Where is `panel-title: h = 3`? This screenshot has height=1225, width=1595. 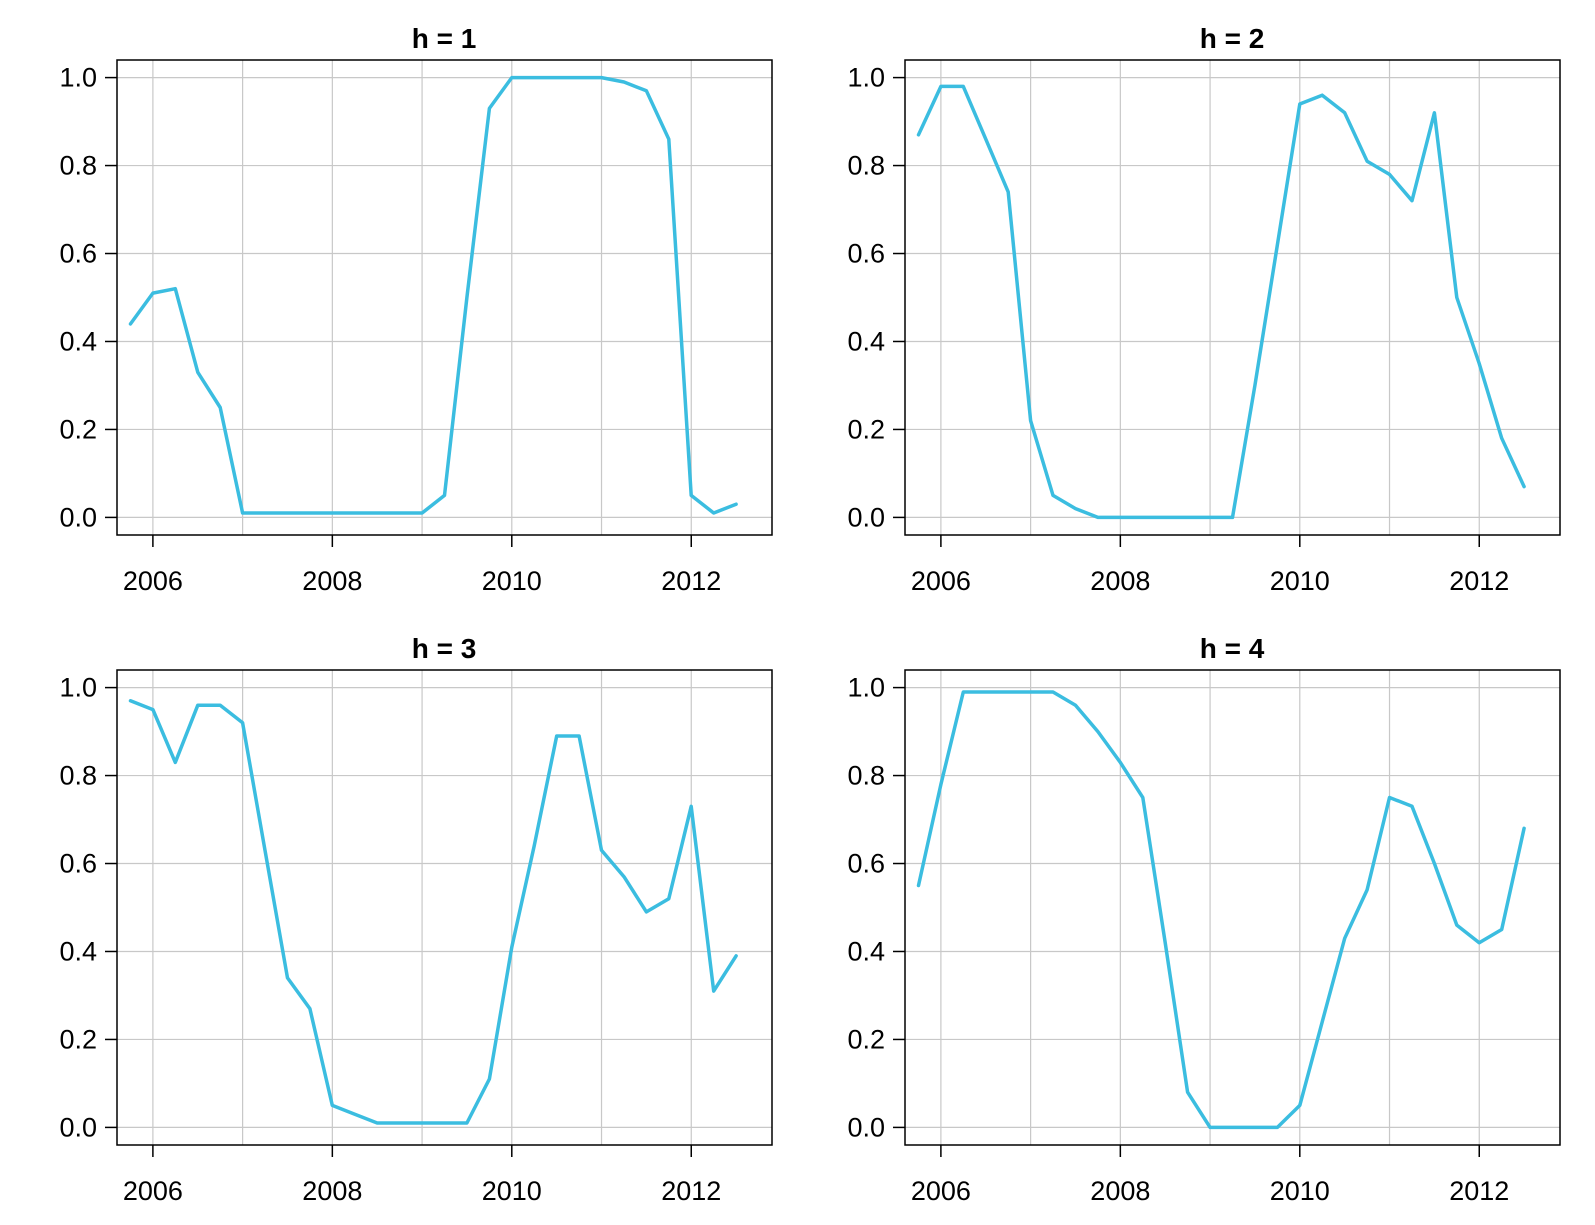 panel-title: h = 3 is located at coordinates (444, 648).